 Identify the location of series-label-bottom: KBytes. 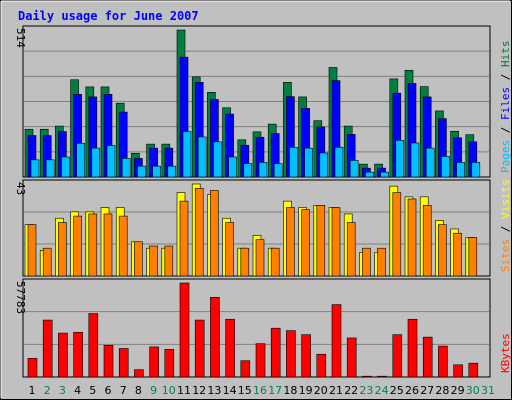
(505, 353).